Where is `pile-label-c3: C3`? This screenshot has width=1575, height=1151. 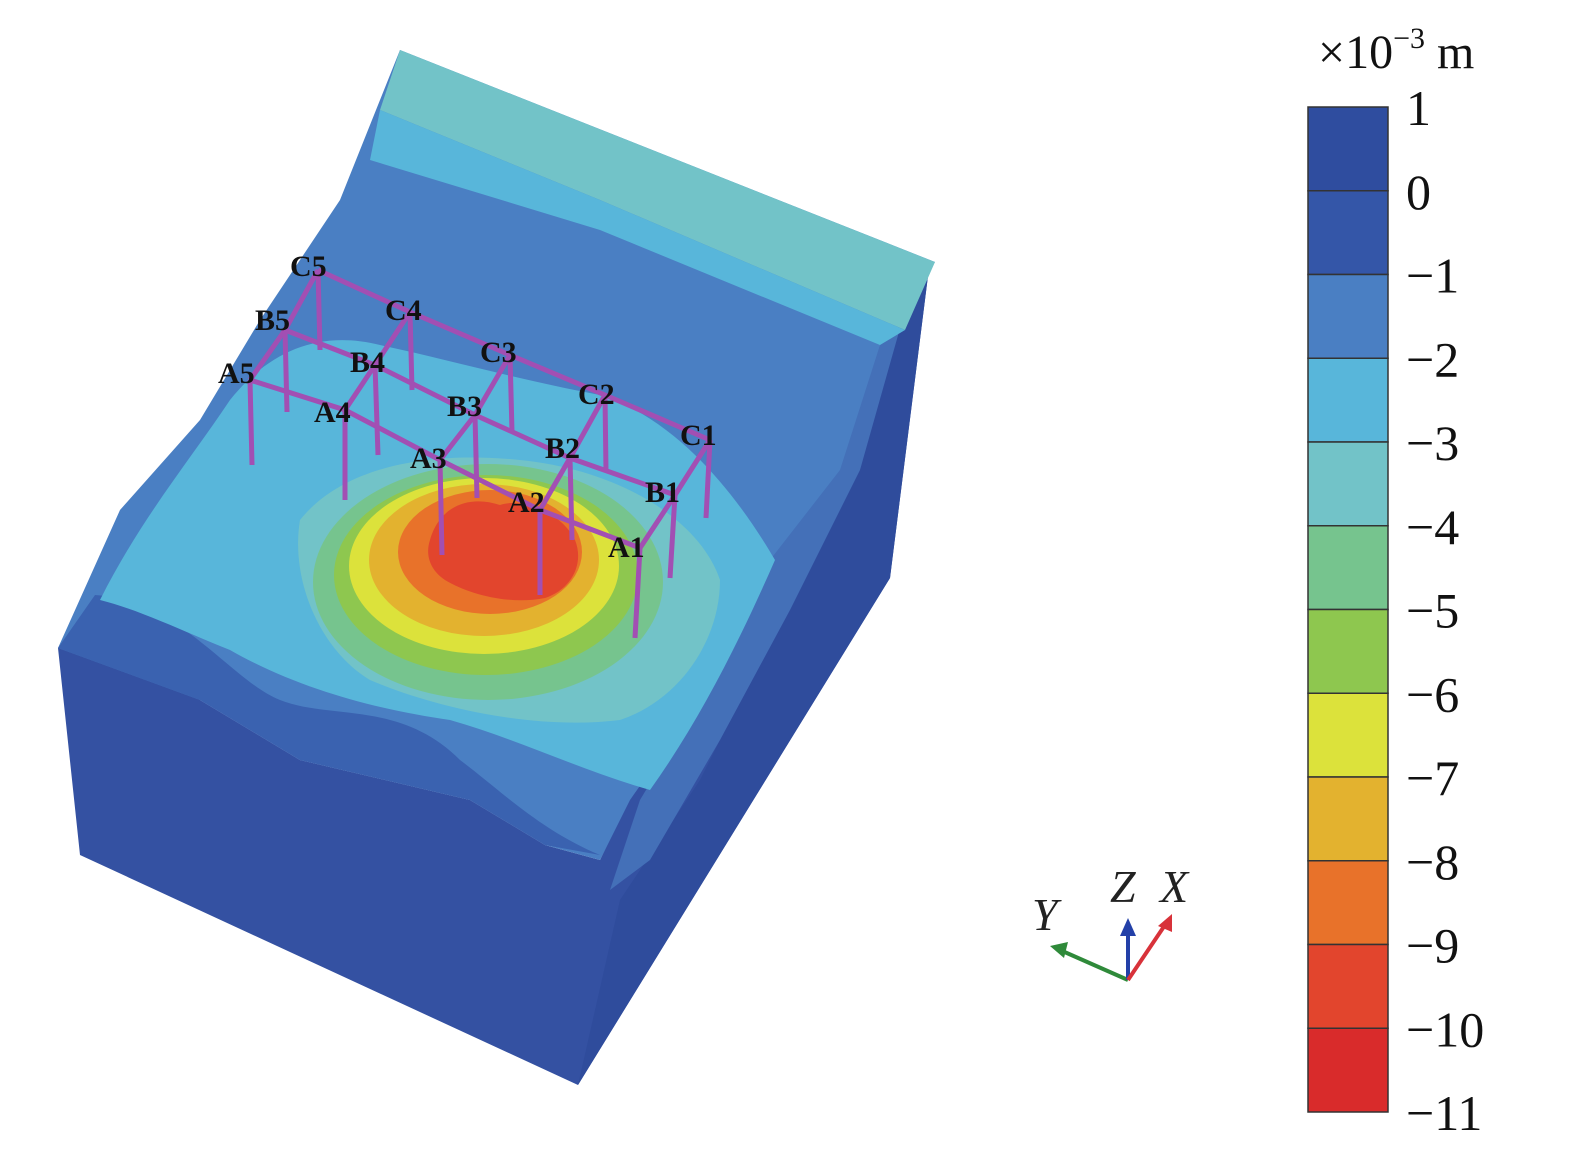
pile-label-c3: C3 is located at coordinates (498, 352).